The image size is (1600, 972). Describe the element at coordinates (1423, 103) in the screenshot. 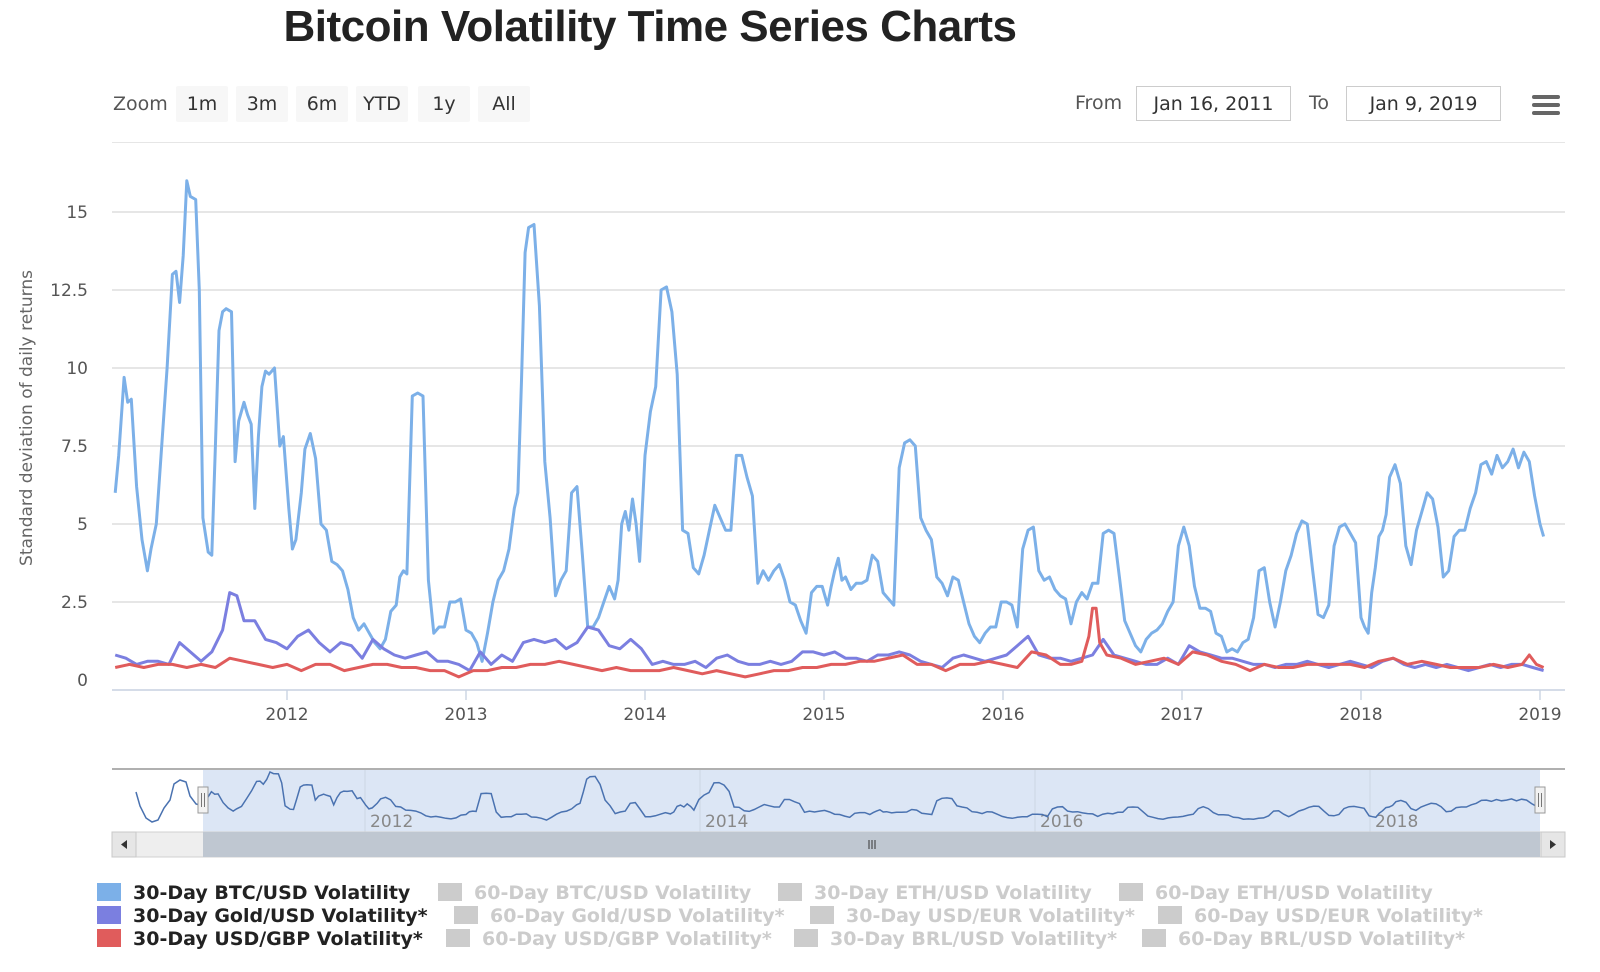

I see `to-date-input: Jan 9, 2019` at that location.